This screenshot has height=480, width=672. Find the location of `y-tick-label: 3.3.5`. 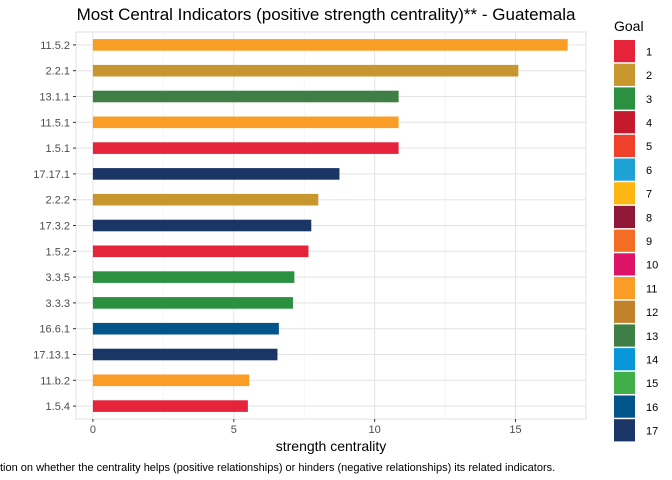

y-tick-label: 3.3.5 is located at coordinates (58, 278).